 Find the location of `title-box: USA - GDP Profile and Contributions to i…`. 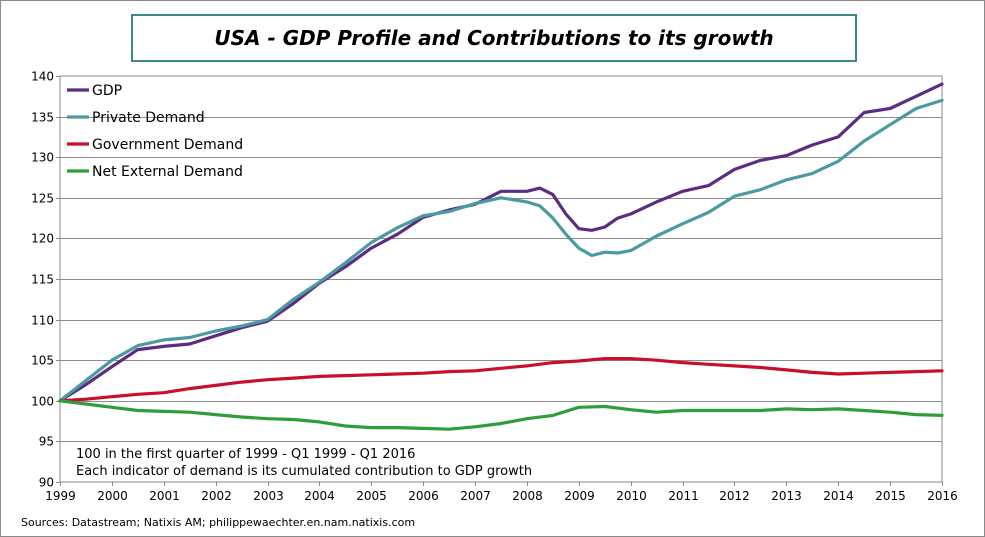

title-box: USA - GDP Profile and Contributions to i… is located at coordinates (494, 38).